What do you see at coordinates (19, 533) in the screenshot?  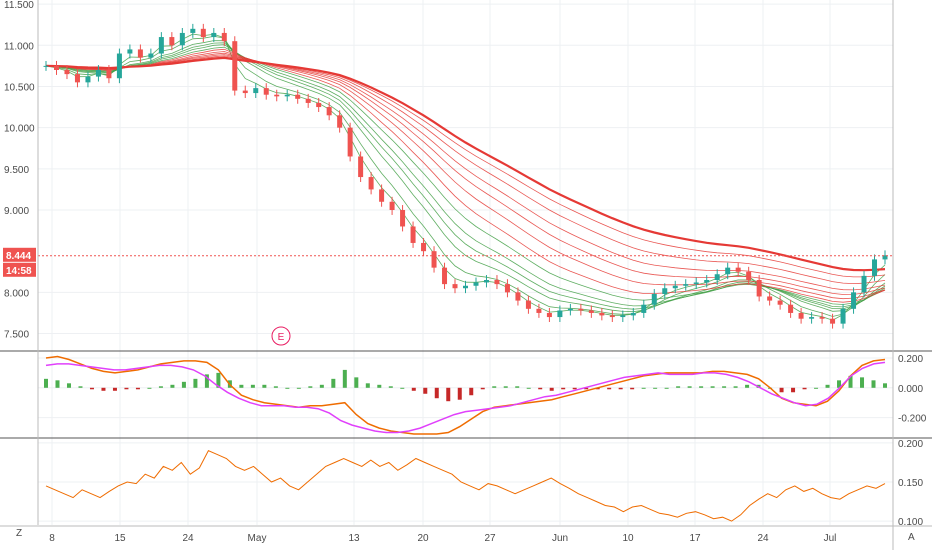 I see `left-corner-label: Z` at bounding box center [19, 533].